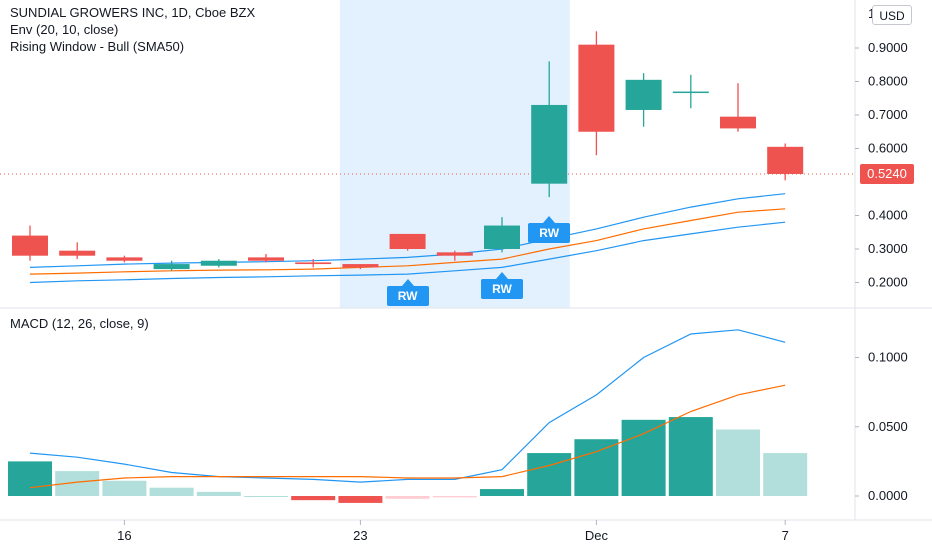 The image size is (932, 550). What do you see at coordinates (892, 15) in the screenshot?
I see `currency-button: USD` at bounding box center [892, 15].